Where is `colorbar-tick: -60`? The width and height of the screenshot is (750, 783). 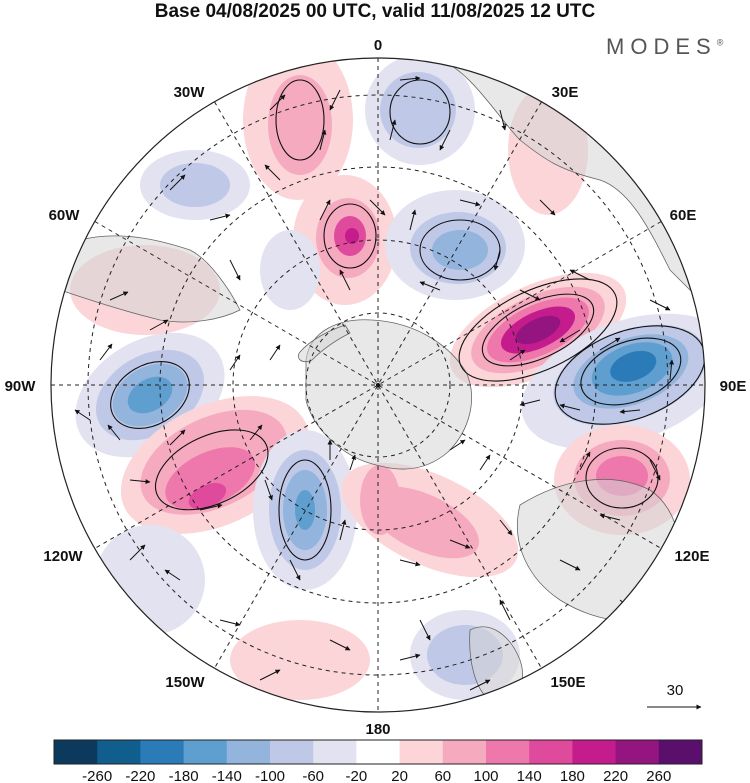
colorbar-tick: -60 is located at coordinates (313, 775).